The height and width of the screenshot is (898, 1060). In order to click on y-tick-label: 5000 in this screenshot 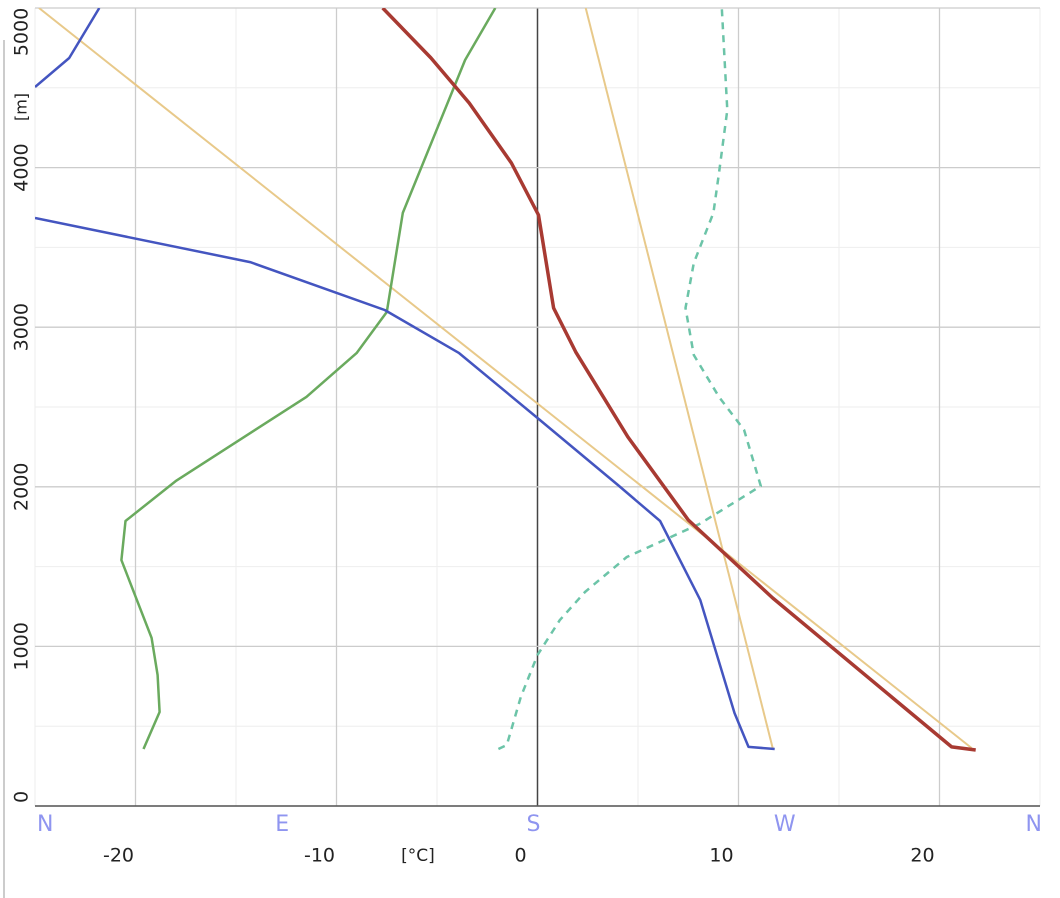, I will do `click(22, 32)`.